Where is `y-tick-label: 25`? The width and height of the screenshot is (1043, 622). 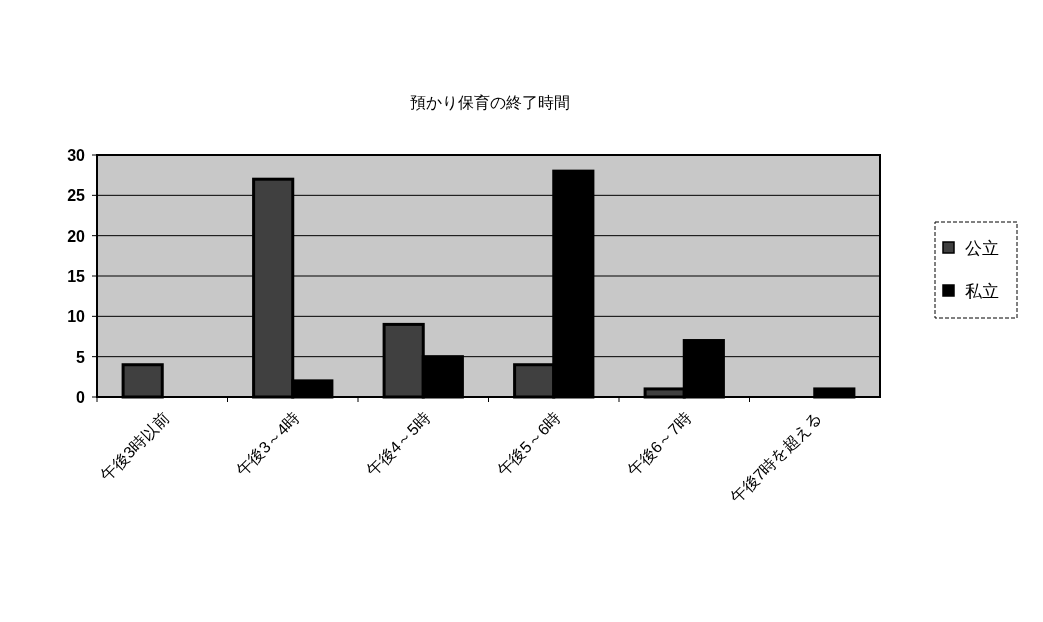 y-tick-label: 25 is located at coordinates (76, 196).